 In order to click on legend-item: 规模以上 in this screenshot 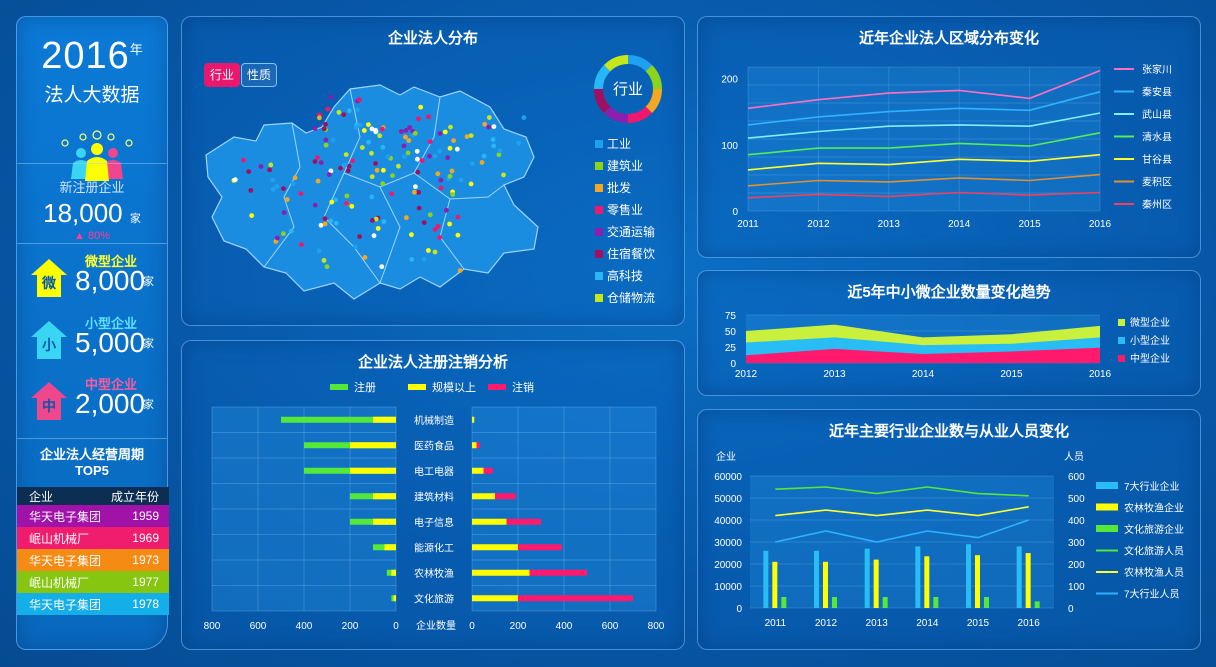, I will do `click(442, 387)`.